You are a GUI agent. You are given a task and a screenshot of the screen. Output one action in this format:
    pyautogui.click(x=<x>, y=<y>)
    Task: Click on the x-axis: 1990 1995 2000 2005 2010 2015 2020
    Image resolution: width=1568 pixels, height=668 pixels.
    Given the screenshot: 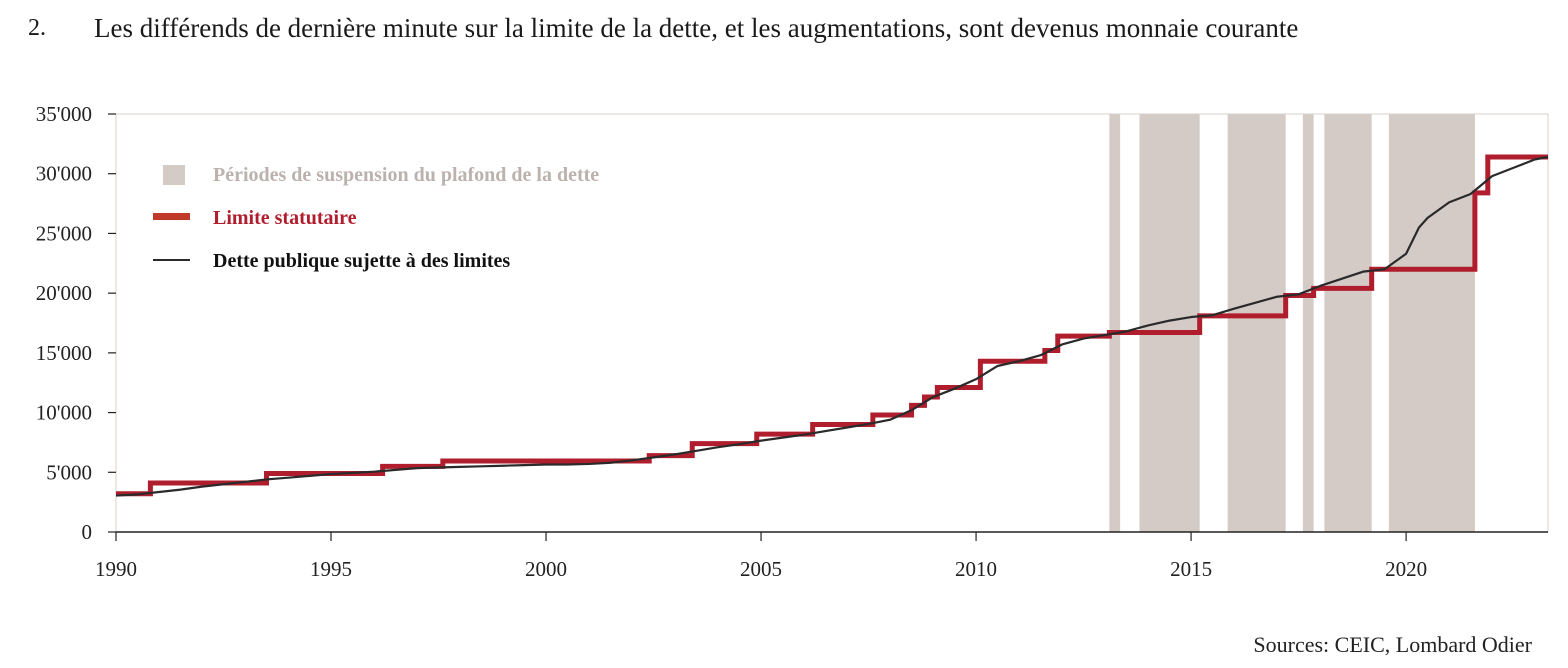 What is the action you would take?
    pyautogui.click(x=821, y=556)
    